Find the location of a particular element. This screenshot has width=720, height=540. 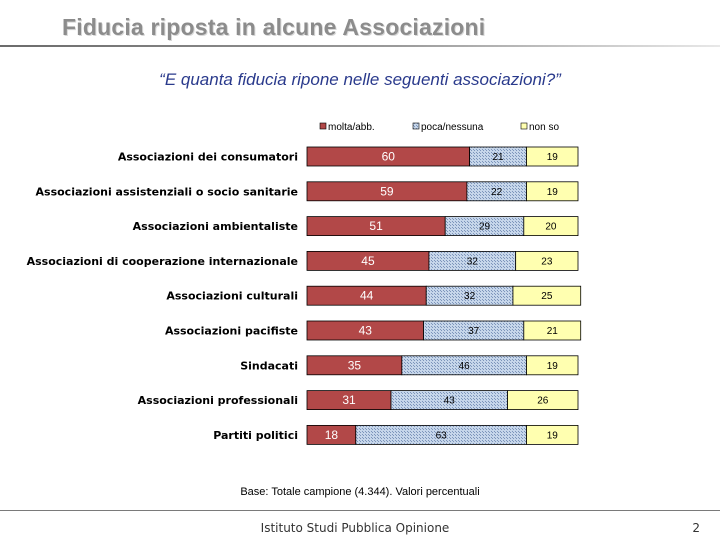

slide-title: Fiducia riposta in alcune Associazioni is located at coordinates (274, 27).